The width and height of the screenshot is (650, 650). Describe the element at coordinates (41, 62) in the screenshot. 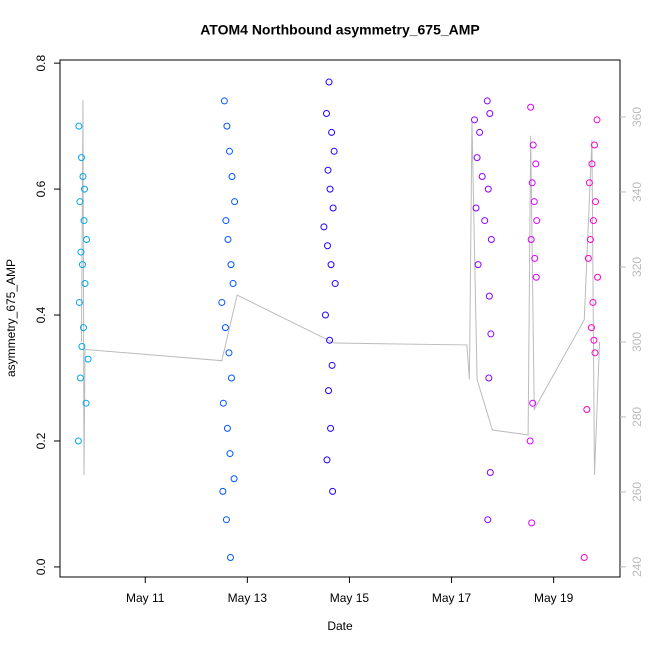

I see `y-tick-label: 0.8` at that location.